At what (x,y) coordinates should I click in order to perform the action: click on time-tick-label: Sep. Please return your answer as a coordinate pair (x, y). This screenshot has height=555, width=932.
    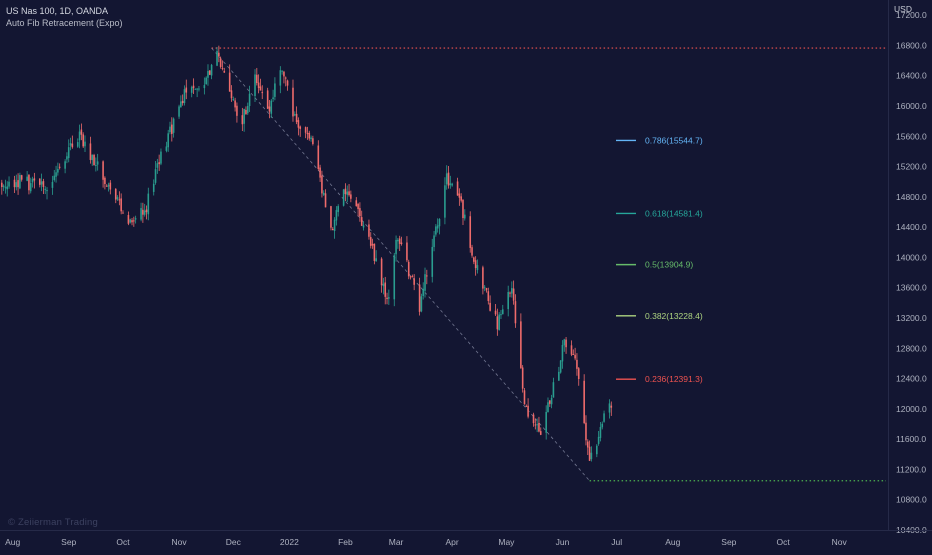
    Looking at the image, I should click on (68, 542).